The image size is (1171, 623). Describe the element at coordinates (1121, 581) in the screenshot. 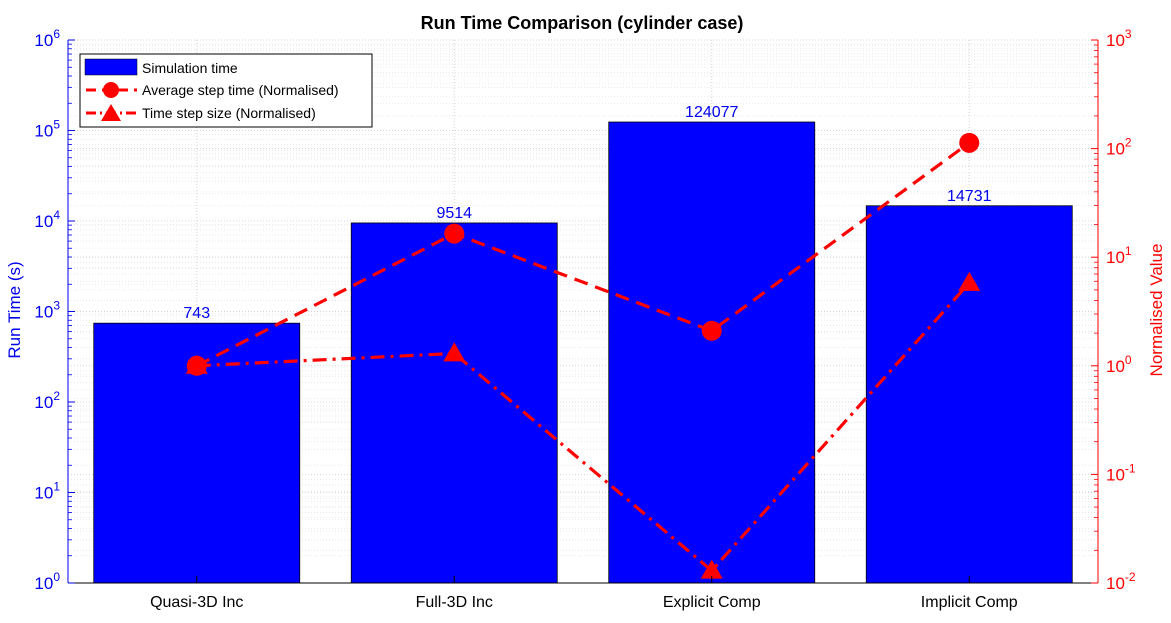

I see `y-right-tick-label: 10⁻²` at that location.